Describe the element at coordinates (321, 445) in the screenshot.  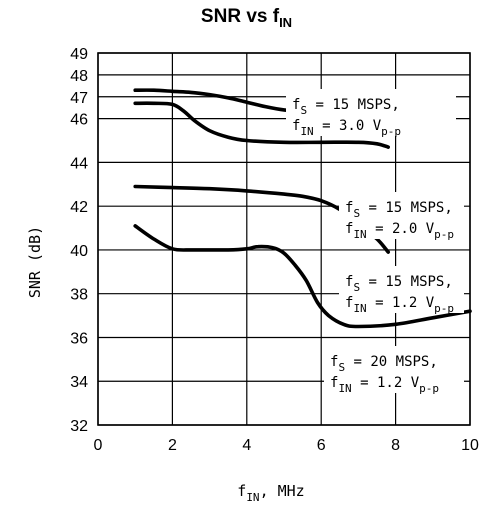
I see `x-tick-label-3: 6` at that location.